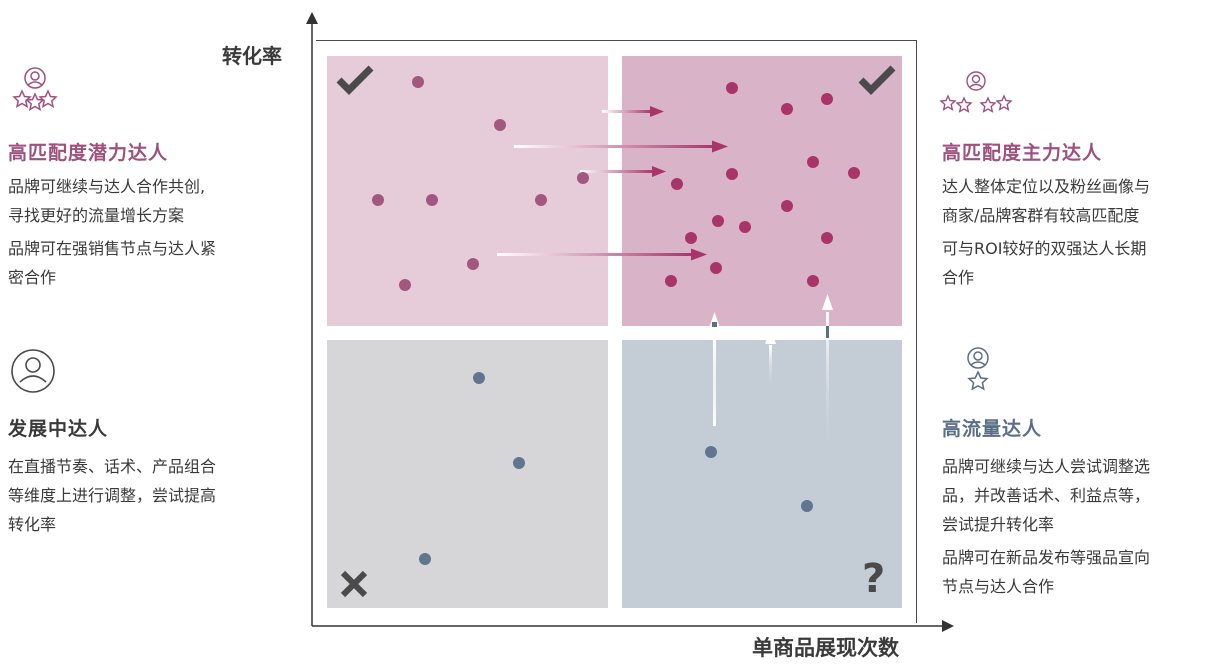 The width and height of the screenshot is (1220, 664). Describe the element at coordinates (252, 56) in the screenshot. I see `y-axis-label: 转化率` at that location.